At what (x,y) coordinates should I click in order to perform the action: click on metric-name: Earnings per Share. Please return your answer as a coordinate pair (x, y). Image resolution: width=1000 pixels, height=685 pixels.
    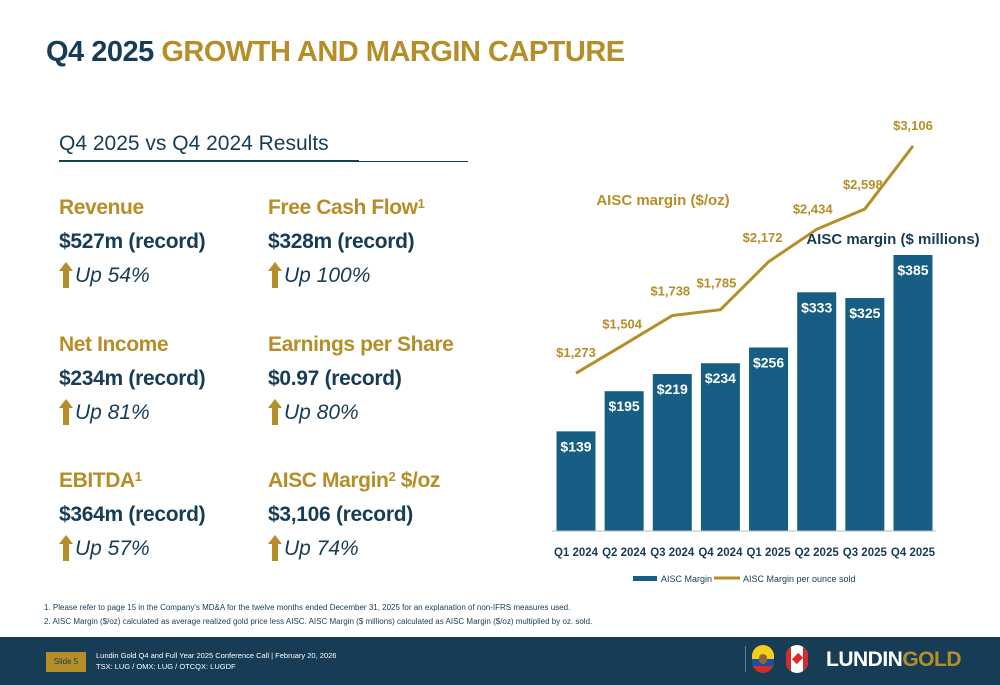
    Looking at the image, I should click on (361, 344).